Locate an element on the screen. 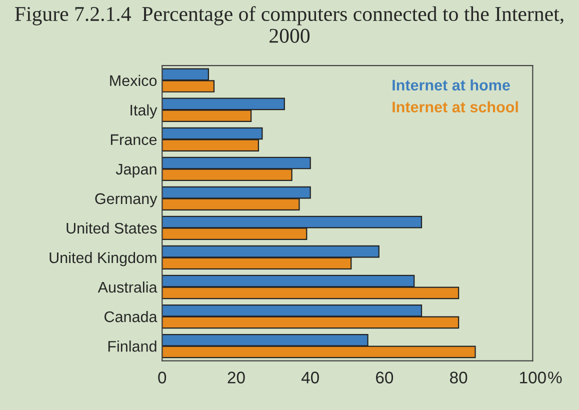 The image size is (579, 410). x-tick-label: 80 is located at coordinates (459, 378).